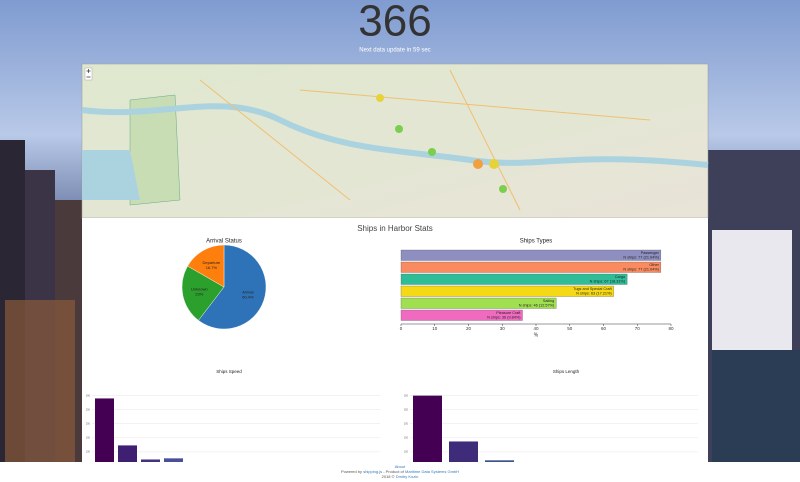 The image size is (800, 482). What do you see at coordinates (373, 471) in the screenshot?
I see `powered-link: shipping.js` at bounding box center [373, 471].